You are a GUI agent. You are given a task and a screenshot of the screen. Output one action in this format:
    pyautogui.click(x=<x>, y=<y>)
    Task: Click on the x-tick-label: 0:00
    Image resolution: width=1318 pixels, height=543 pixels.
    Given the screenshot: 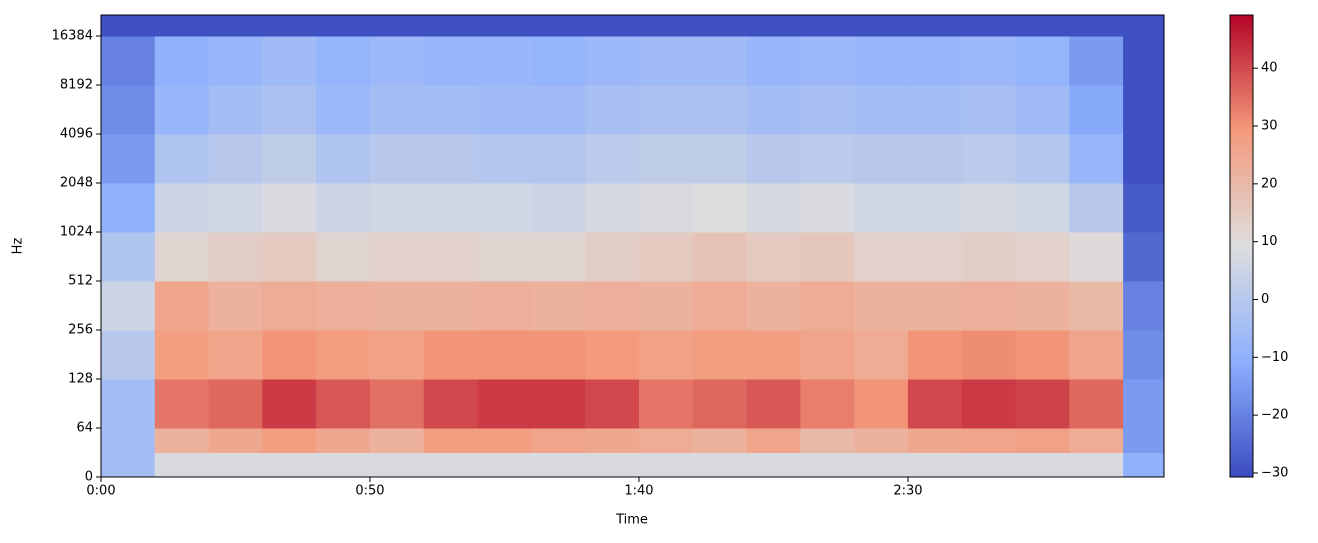 What is the action you would take?
    pyautogui.click(x=100, y=491)
    